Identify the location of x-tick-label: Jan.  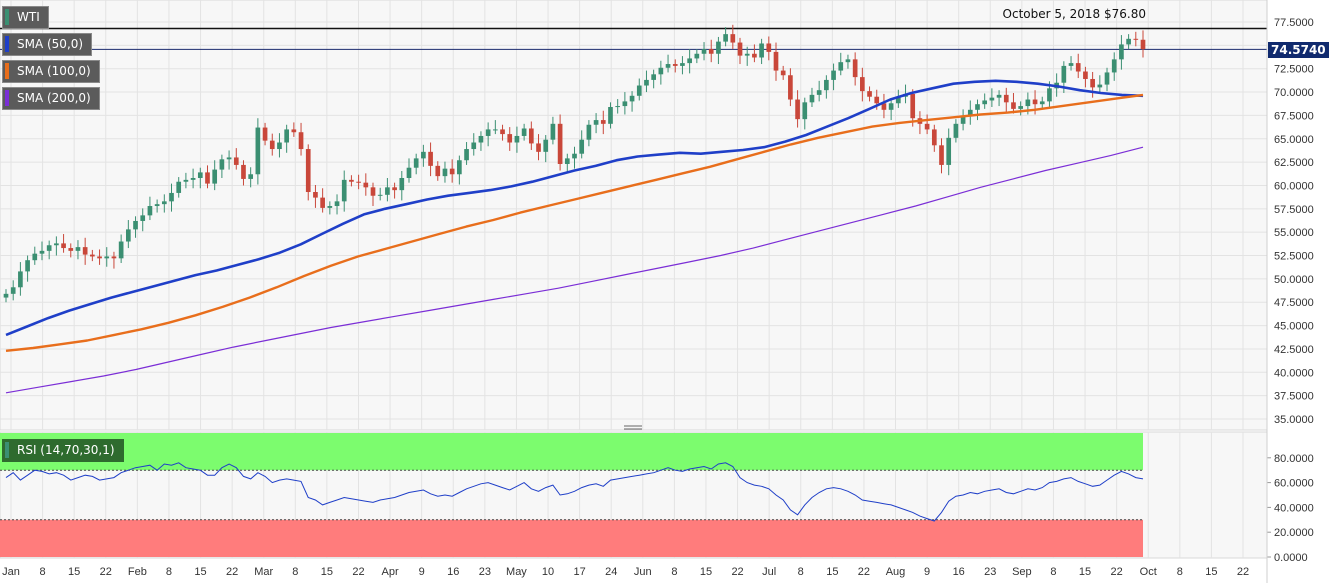
(11, 572).